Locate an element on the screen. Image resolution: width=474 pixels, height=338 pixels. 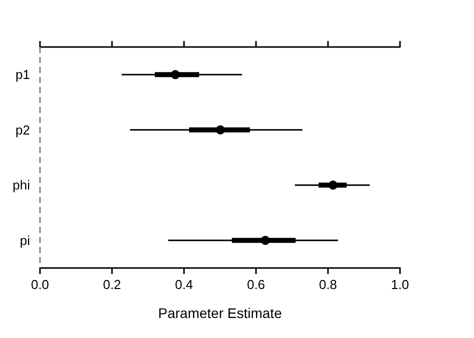
x-tick-label: 0.0 is located at coordinates (40, 284).